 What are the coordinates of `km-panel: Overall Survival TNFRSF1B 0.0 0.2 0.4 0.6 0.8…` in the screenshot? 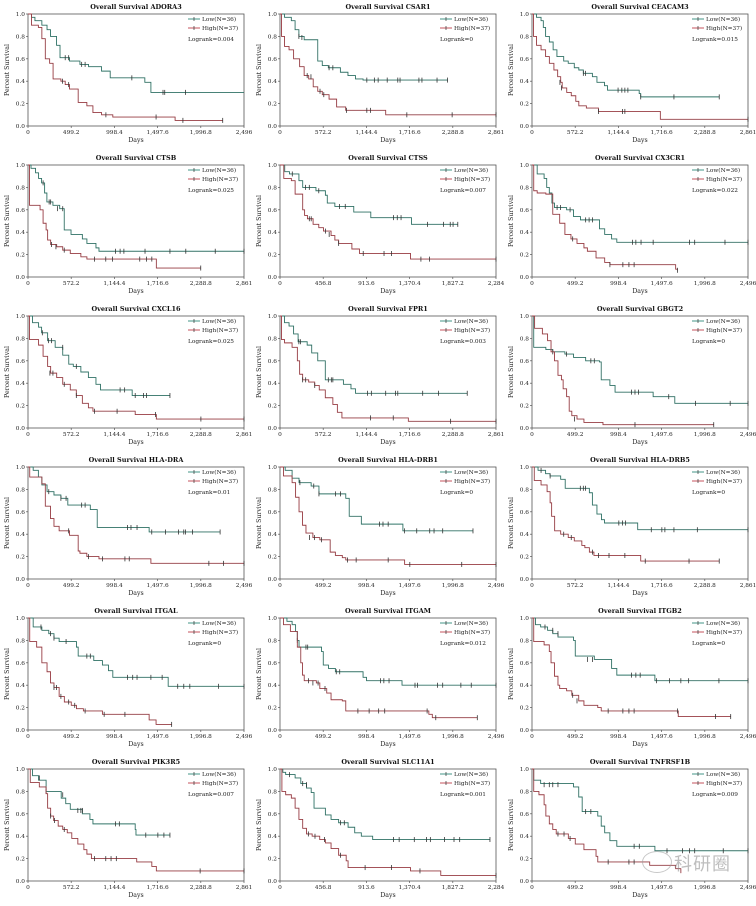 It's located at (630, 830).